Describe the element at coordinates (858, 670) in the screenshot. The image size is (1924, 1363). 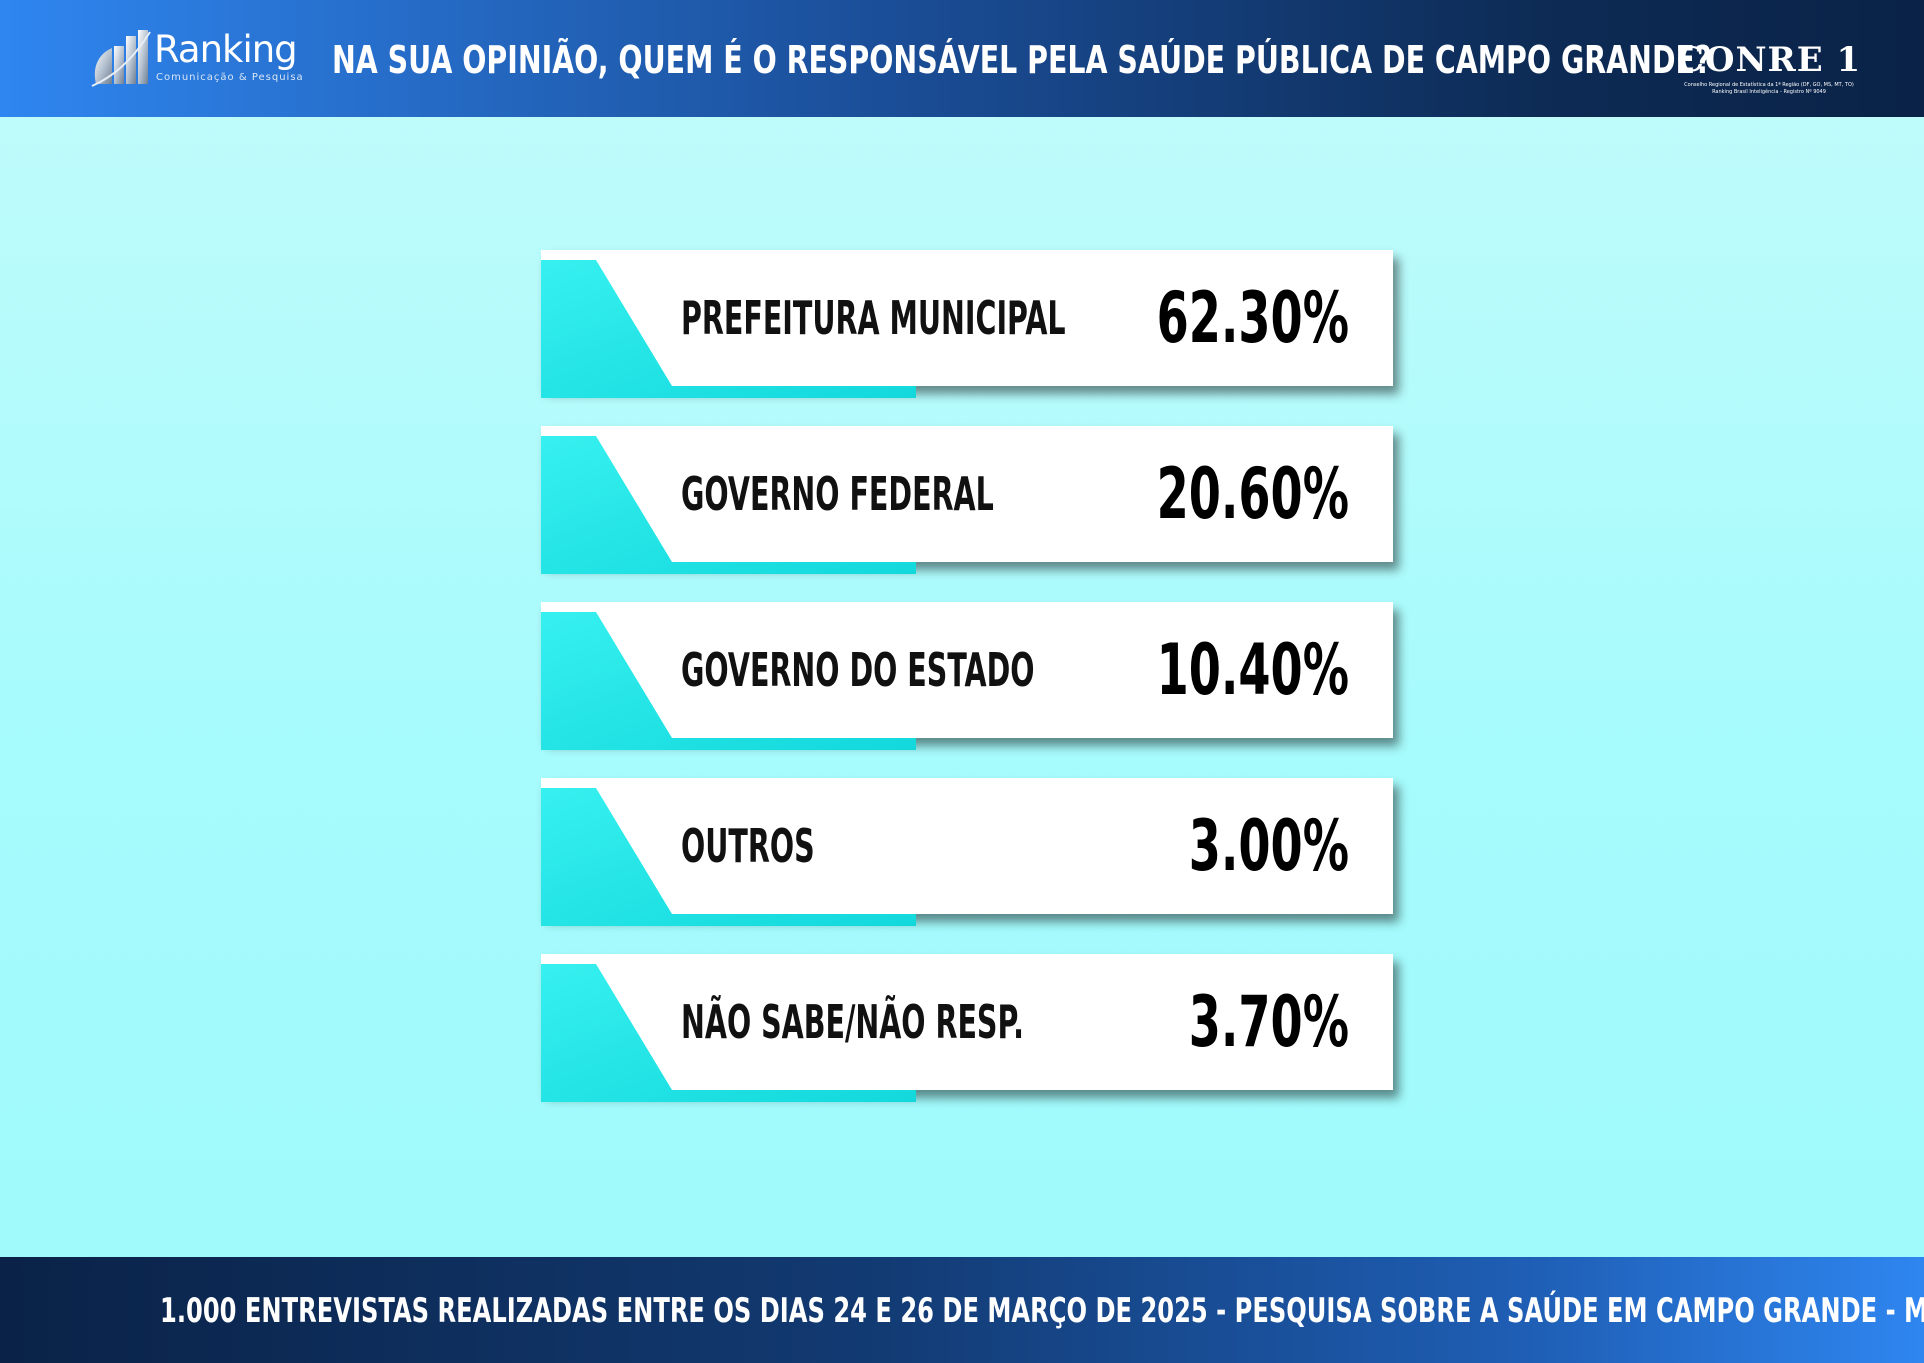
I see `category-label: GOVERNO DO ESTADO` at that location.